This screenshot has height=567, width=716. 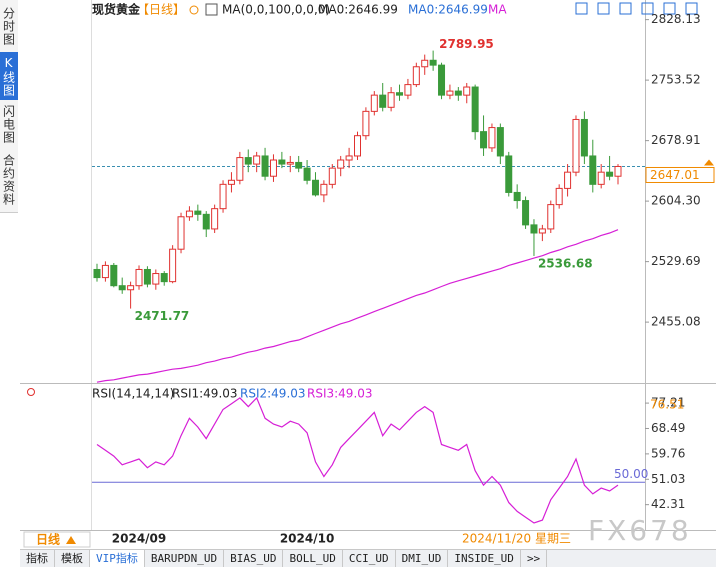 I want to click on x-tick-label: 2024/10, so click(x=307, y=539).